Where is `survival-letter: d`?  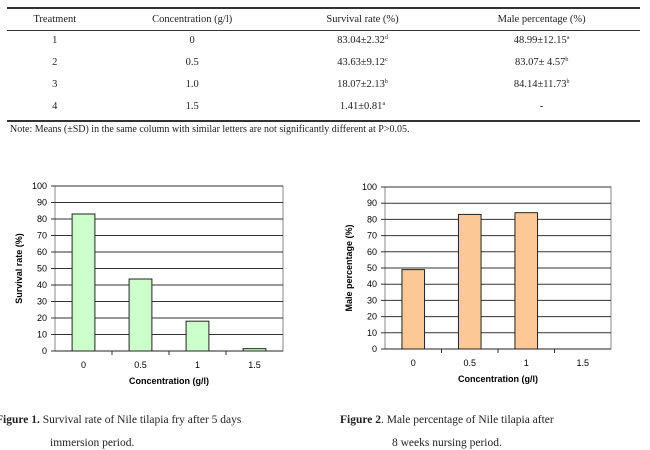 survival-letter: d is located at coordinates (386, 38).